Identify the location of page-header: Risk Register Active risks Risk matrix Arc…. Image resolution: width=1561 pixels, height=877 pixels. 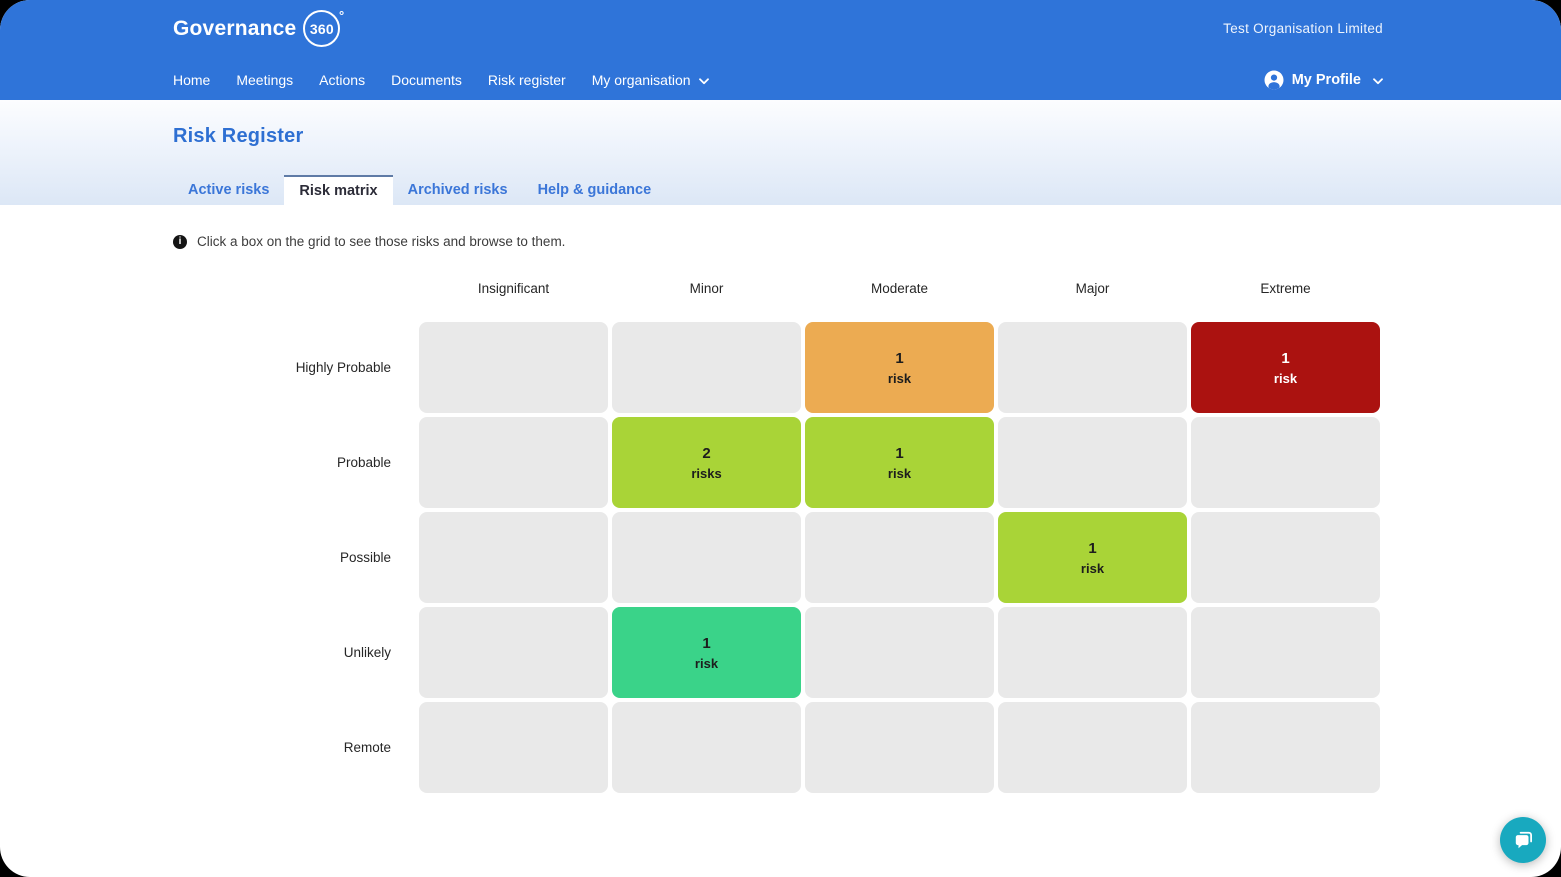
(780, 152).